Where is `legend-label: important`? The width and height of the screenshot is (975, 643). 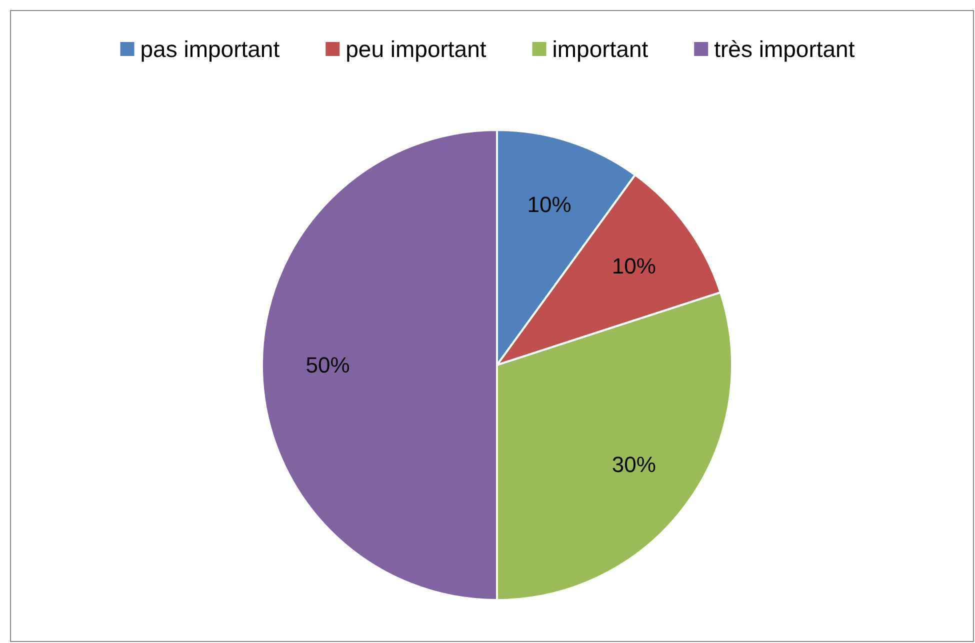 legend-label: important is located at coordinates (600, 49).